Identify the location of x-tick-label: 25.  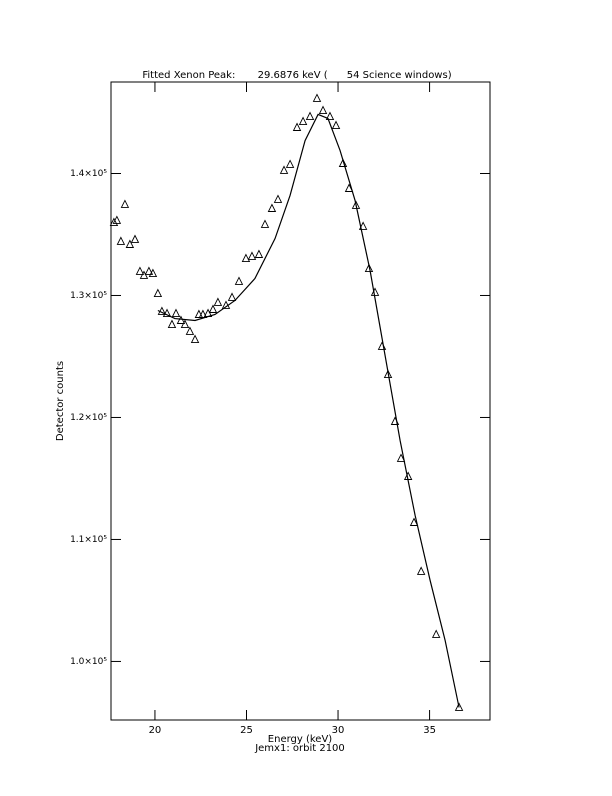
(246, 730).